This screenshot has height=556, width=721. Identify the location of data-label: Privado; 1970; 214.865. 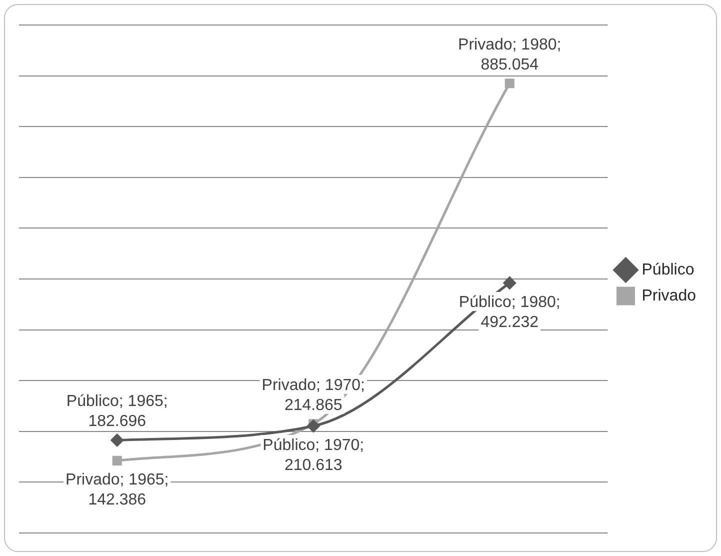
(313, 395).